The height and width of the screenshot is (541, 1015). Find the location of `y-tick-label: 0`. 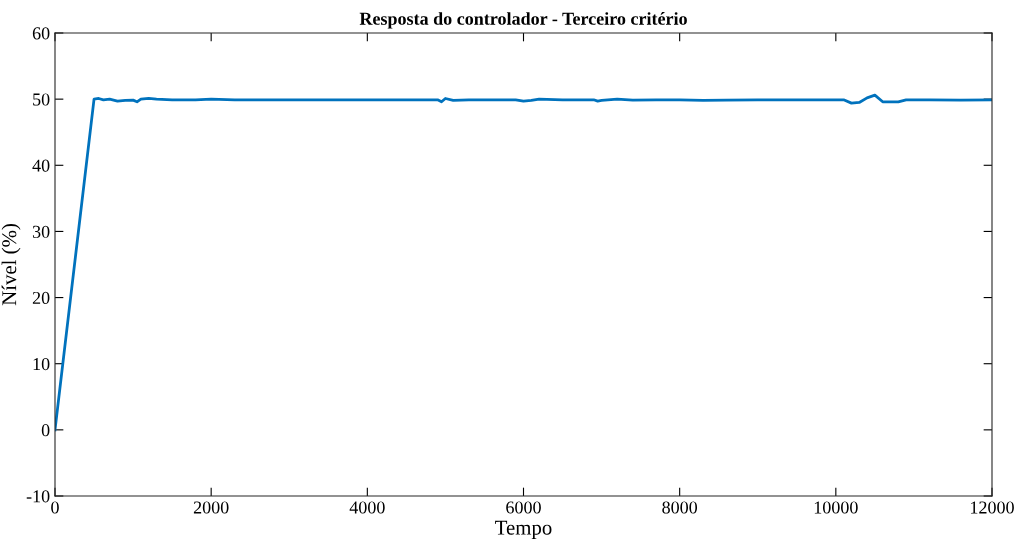

y-tick-label: 0 is located at coordinates (45, 430).